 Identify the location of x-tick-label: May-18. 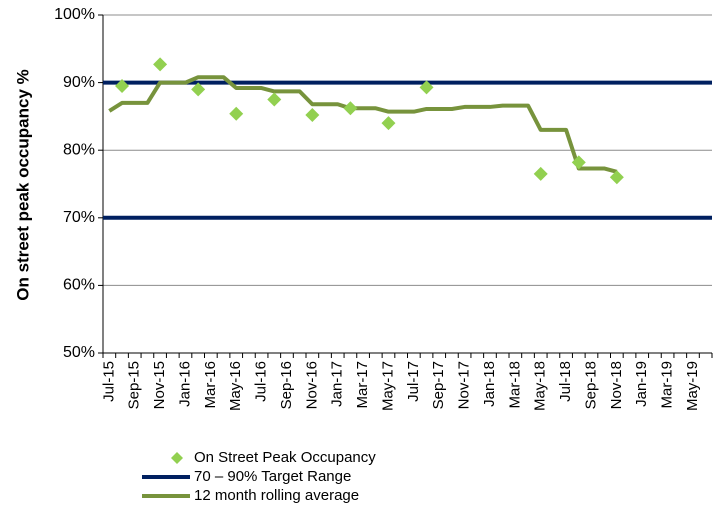
(540, 386).